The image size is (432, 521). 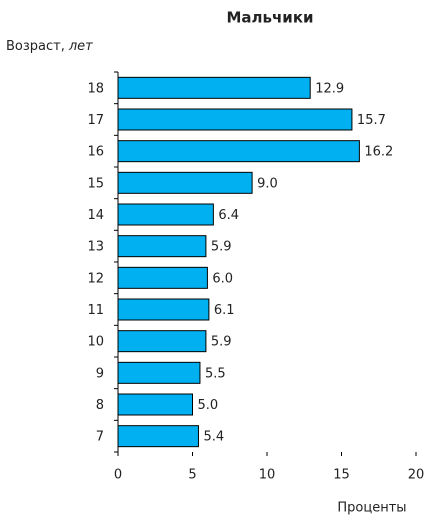 What do you see at coordinates (267, 183) in the screenshot?
I see `value-label: 9.0` at bounding box center [267, 183].